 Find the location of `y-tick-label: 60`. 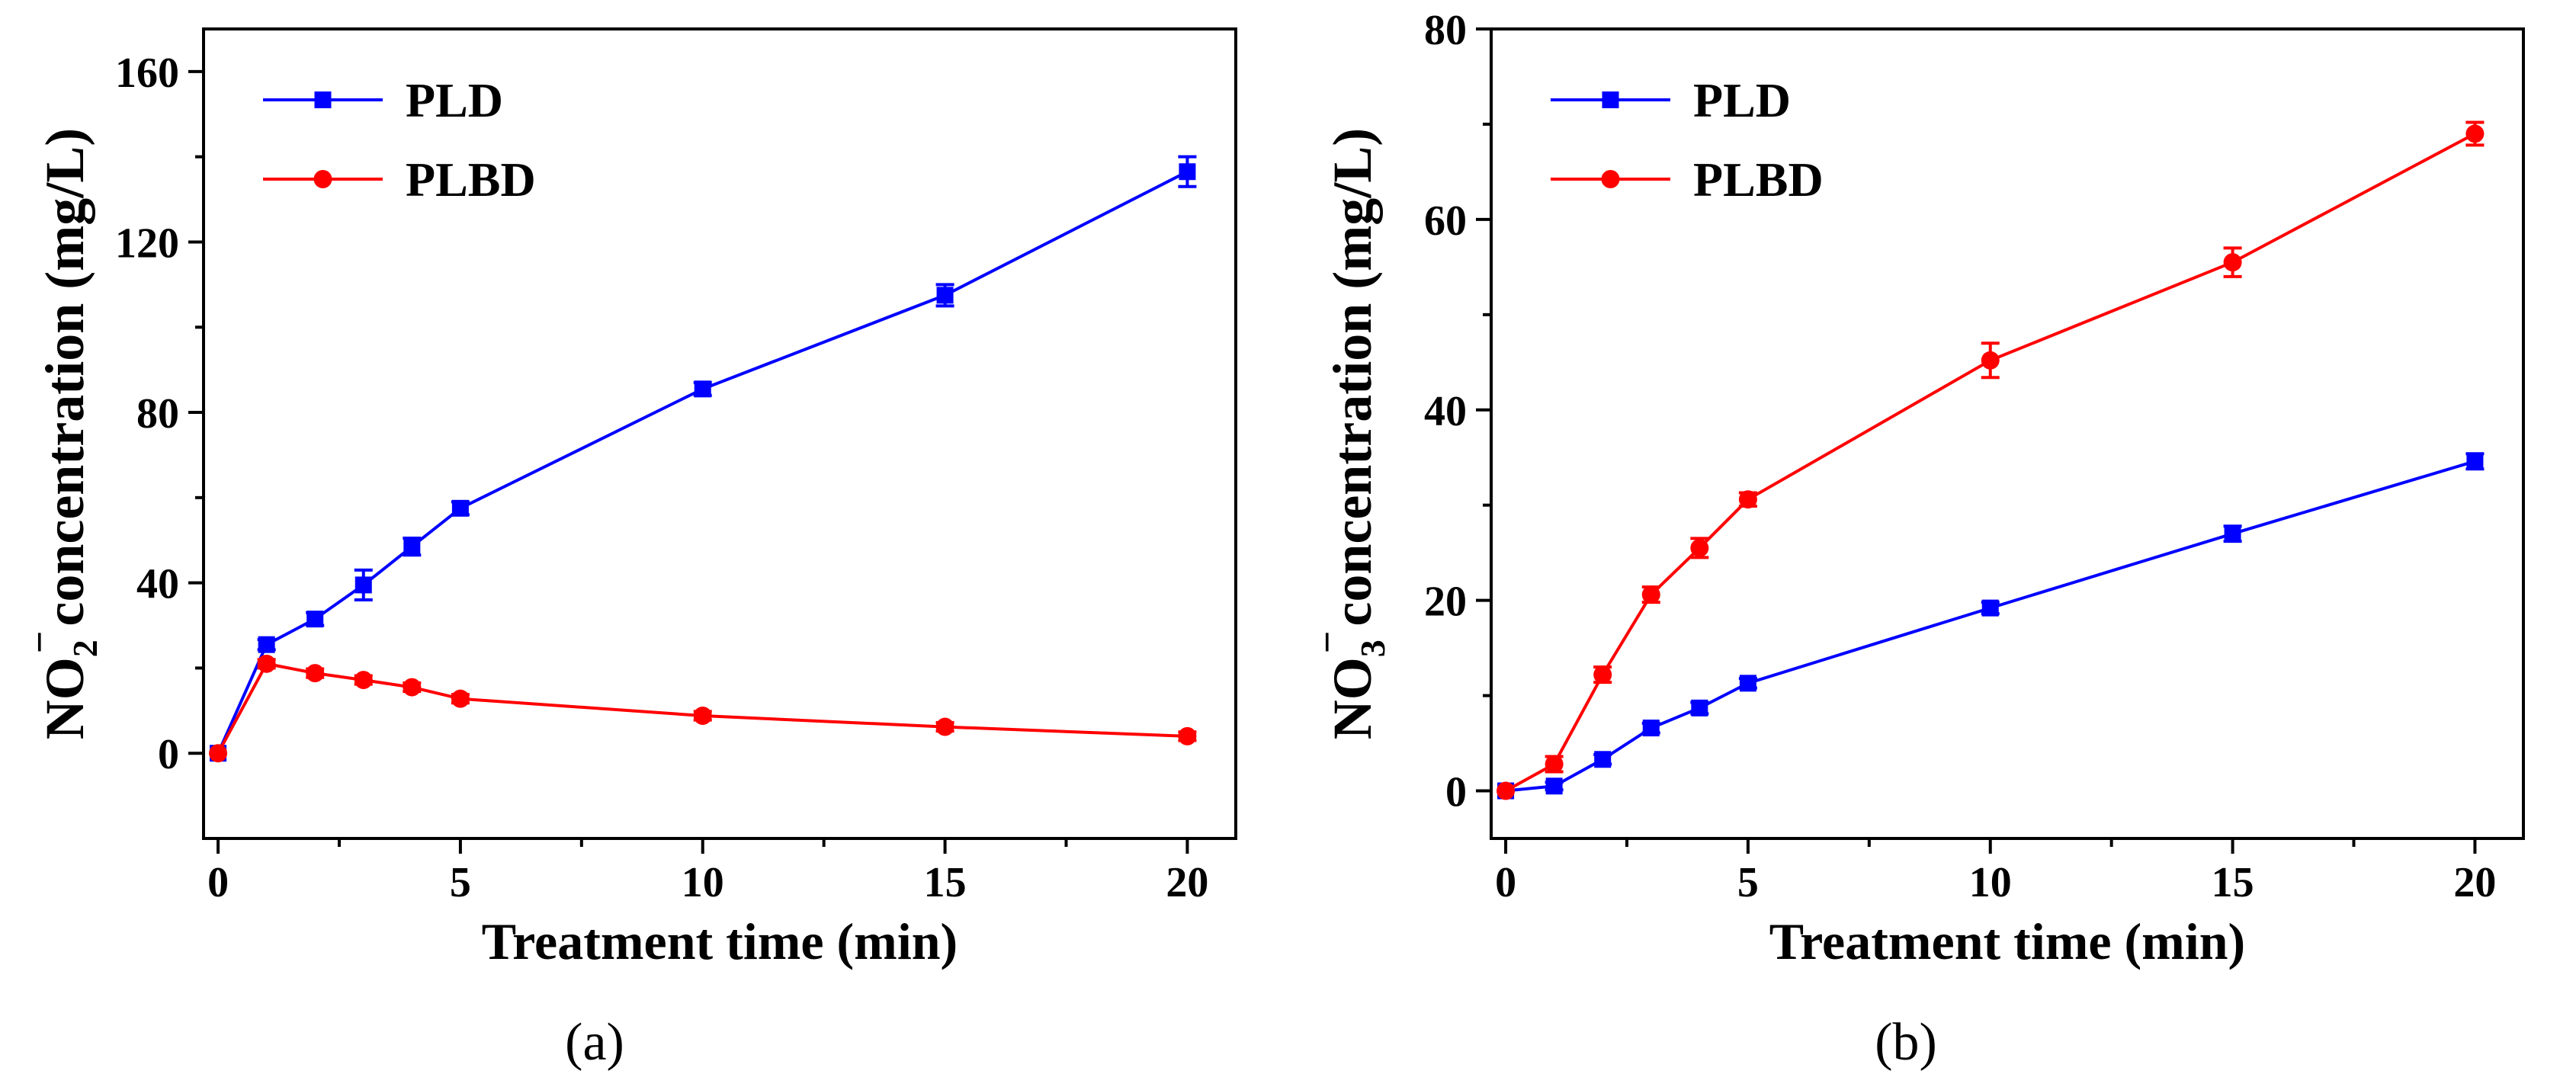

y-tick-label: 60 is located at coordinates (1445, 221).